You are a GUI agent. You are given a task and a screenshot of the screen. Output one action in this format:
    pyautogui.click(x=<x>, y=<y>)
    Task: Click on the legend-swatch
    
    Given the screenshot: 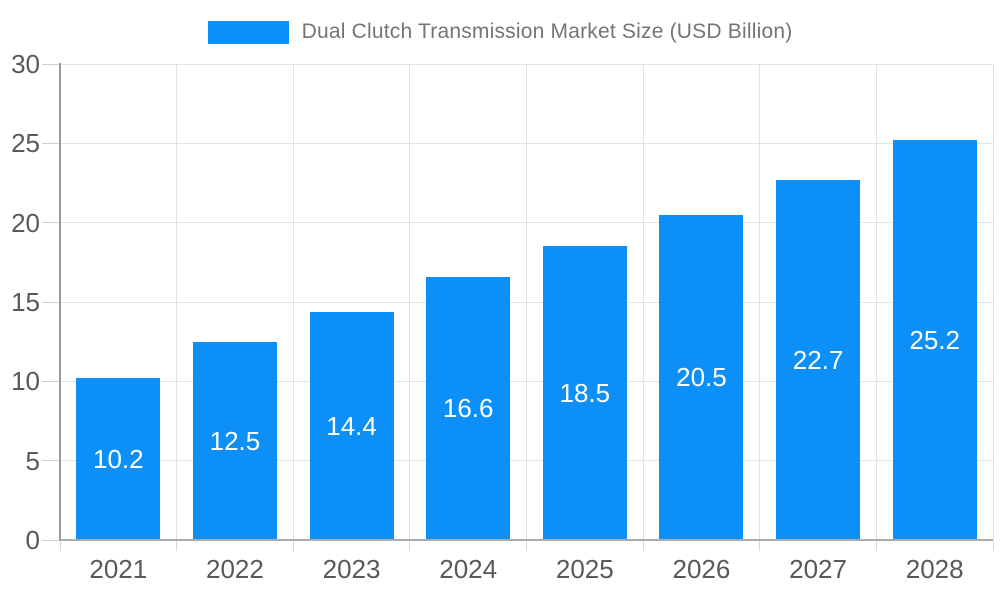 What is the action you would take?
    pyautogui.click(x=248, y=32)
    